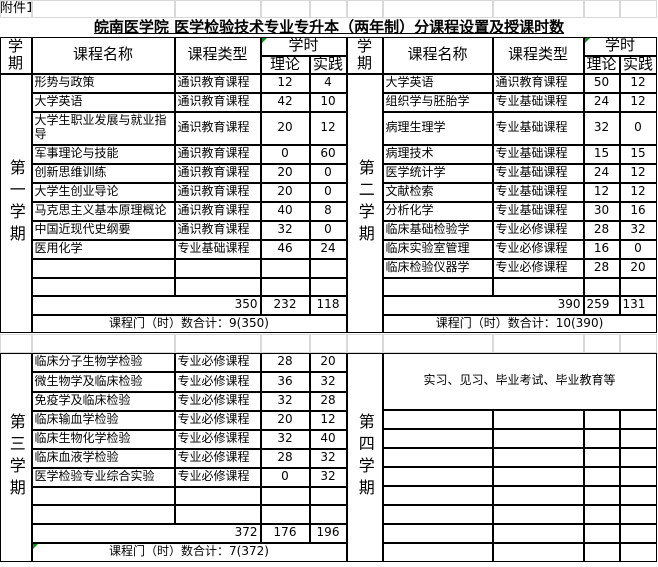  Describe the element at coordinates (328, 439) in the screenshot. I see `course-practice-hours: 40` at that location.